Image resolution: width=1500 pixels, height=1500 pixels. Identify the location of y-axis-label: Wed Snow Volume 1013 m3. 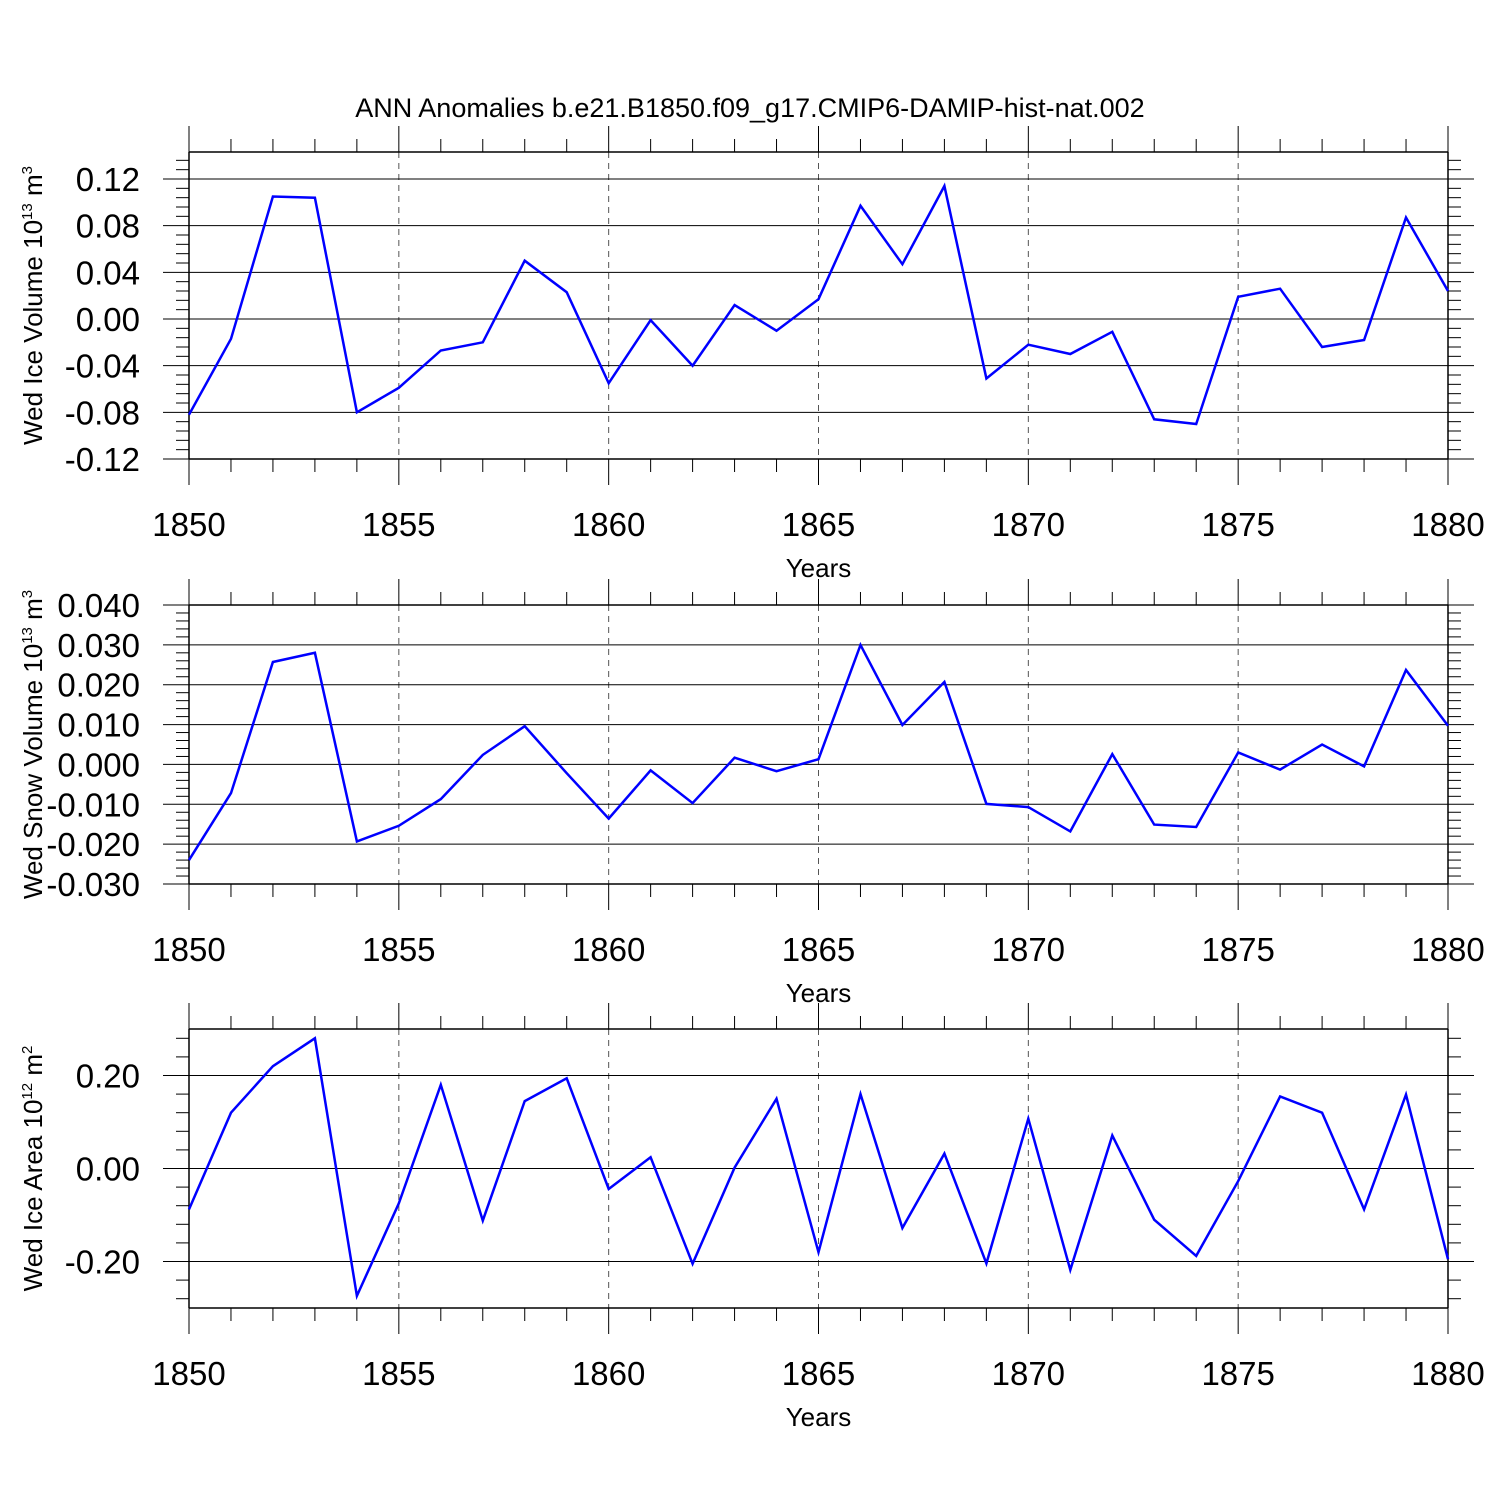
(33, 744).